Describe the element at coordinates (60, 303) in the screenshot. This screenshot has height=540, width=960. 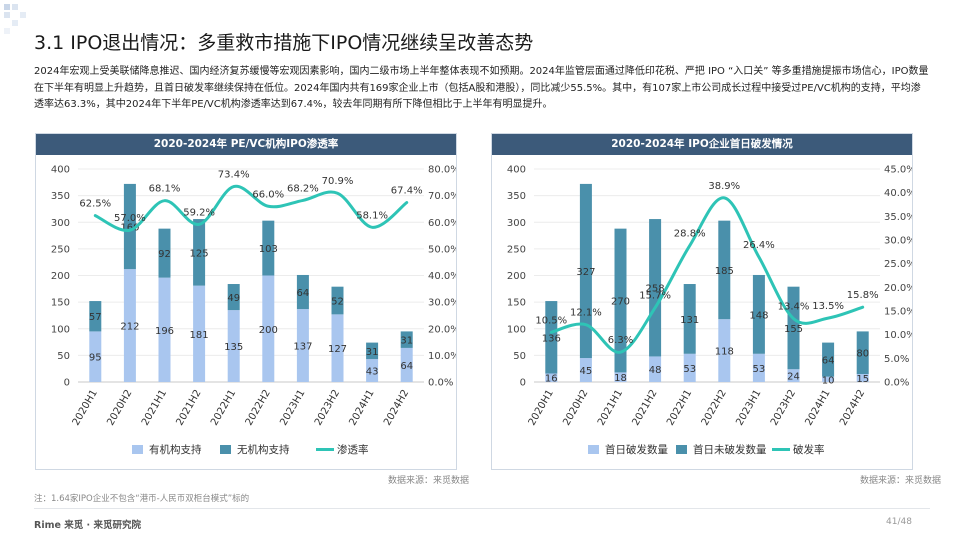
I see `penetration-y-tick: 150` at that location.